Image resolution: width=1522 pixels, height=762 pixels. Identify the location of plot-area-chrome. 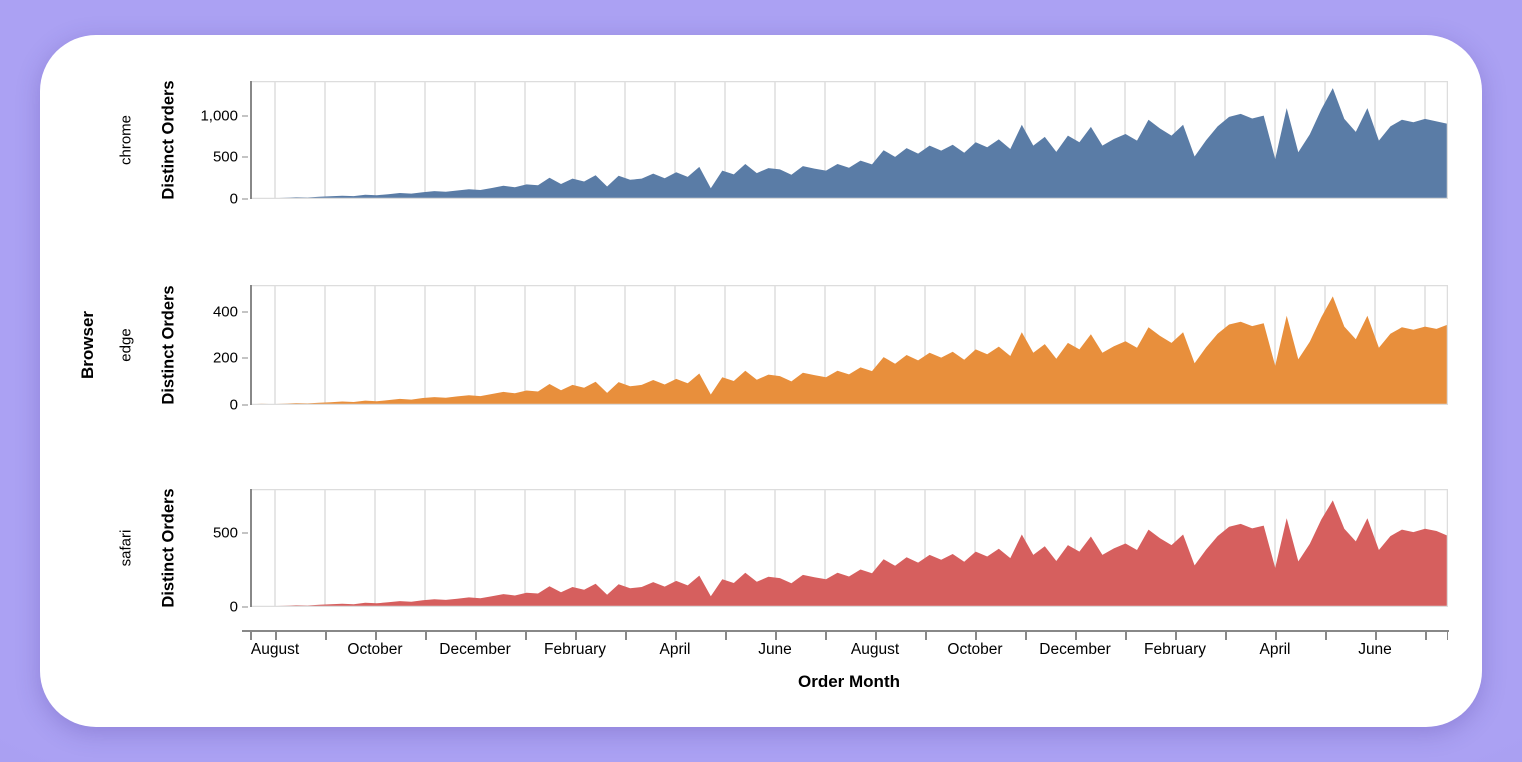
(849, 140).